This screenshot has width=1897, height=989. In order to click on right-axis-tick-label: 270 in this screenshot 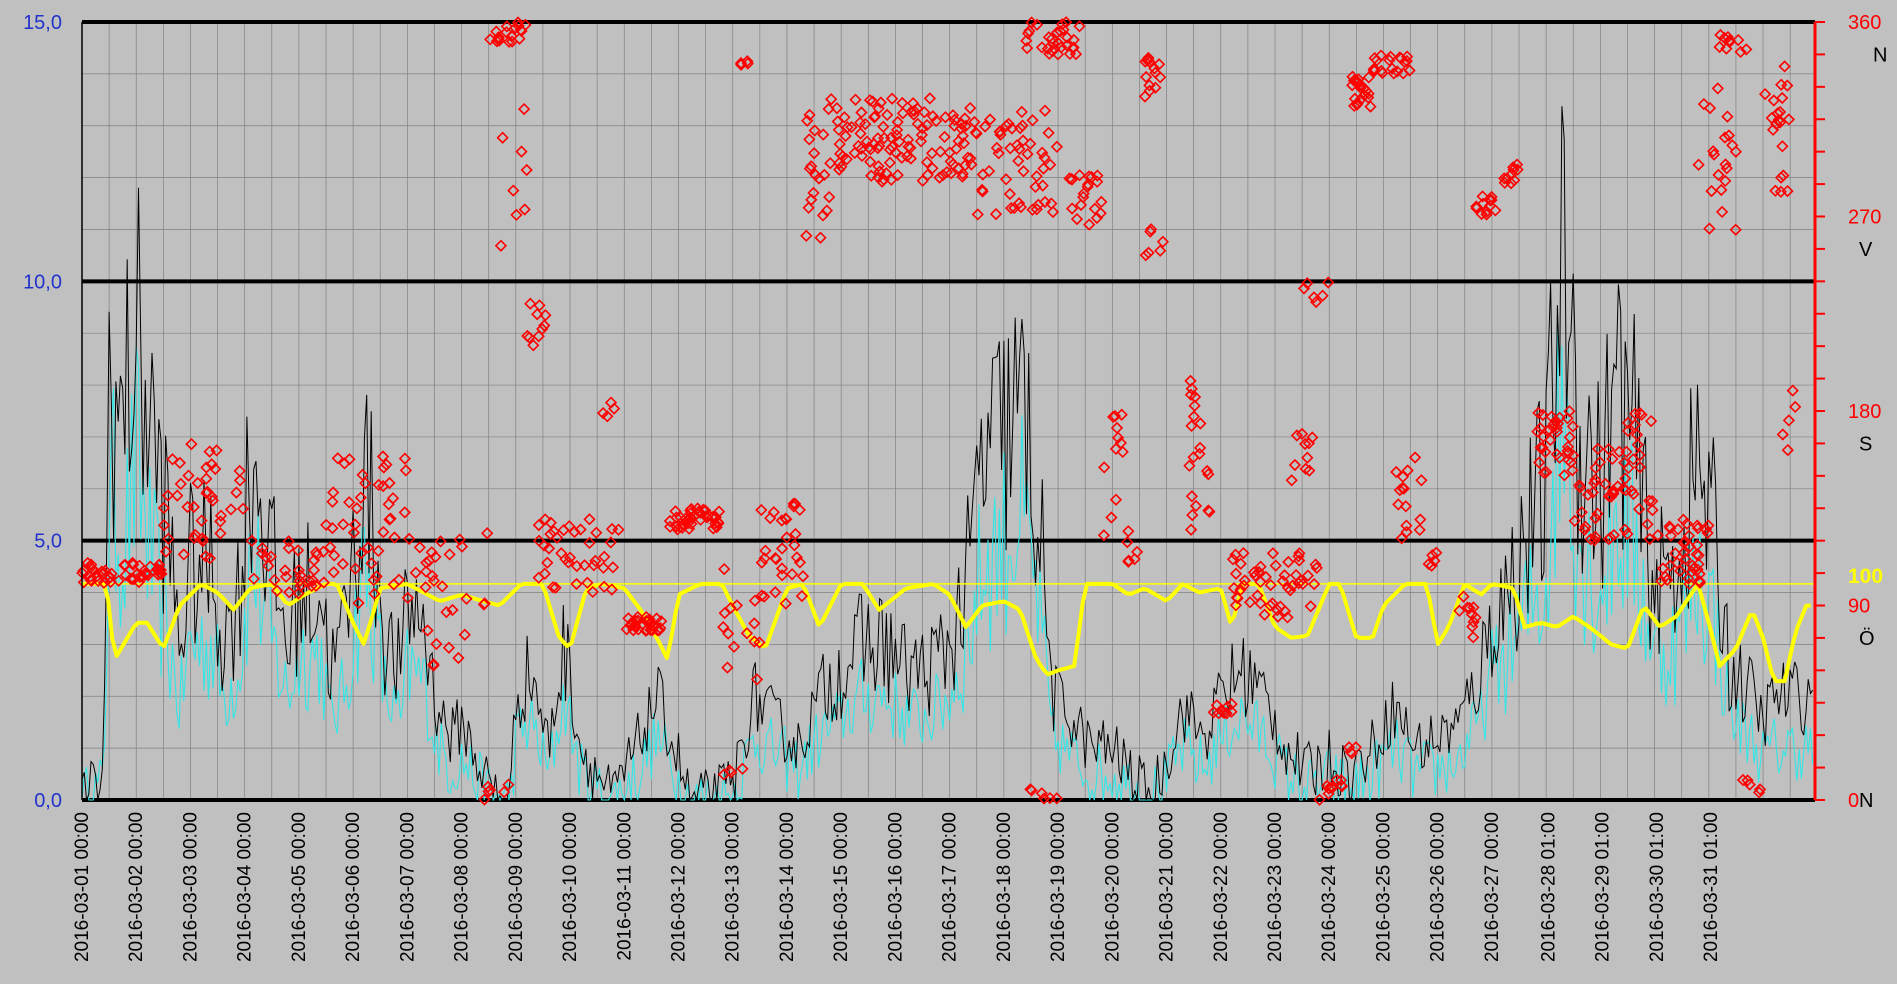, I will do `click(1864, 218)`.